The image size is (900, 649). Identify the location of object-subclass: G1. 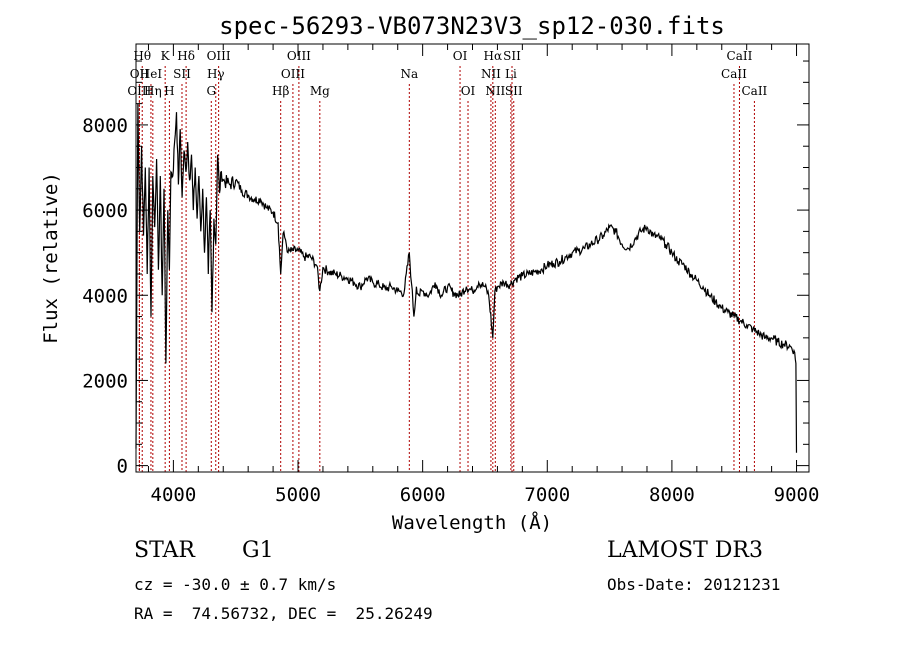
(258, 550).